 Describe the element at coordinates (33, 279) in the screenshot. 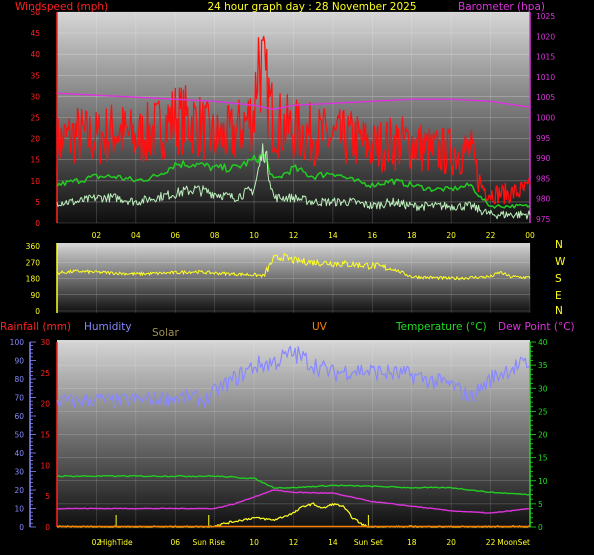

I see `direction-tick-label: 180` at that location.